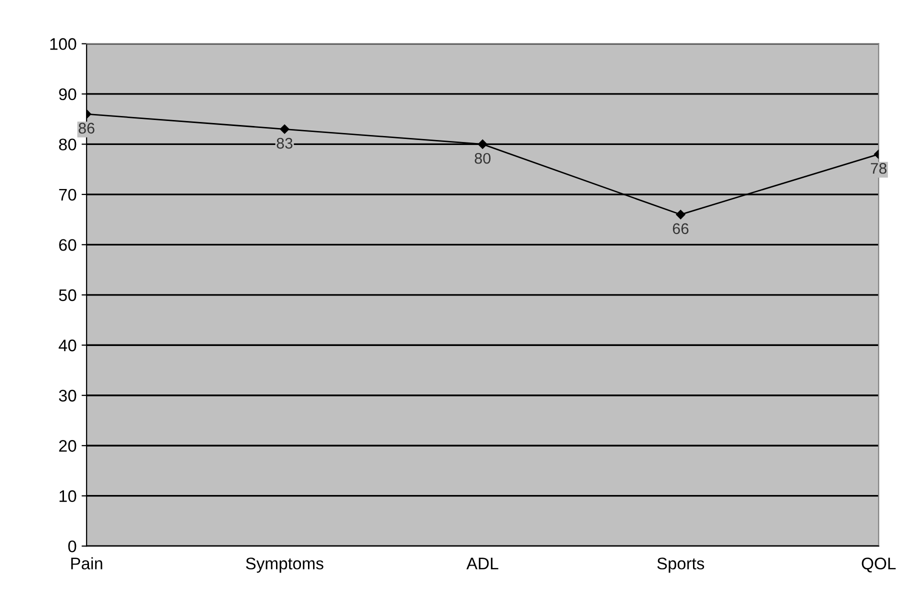 Image resolution: width=921 pixels, height=591 pixels. What do you see at coordinates (67, 346) in the screenshot?
I see `y-tick-label: 40` at bounding box center [67, 346].